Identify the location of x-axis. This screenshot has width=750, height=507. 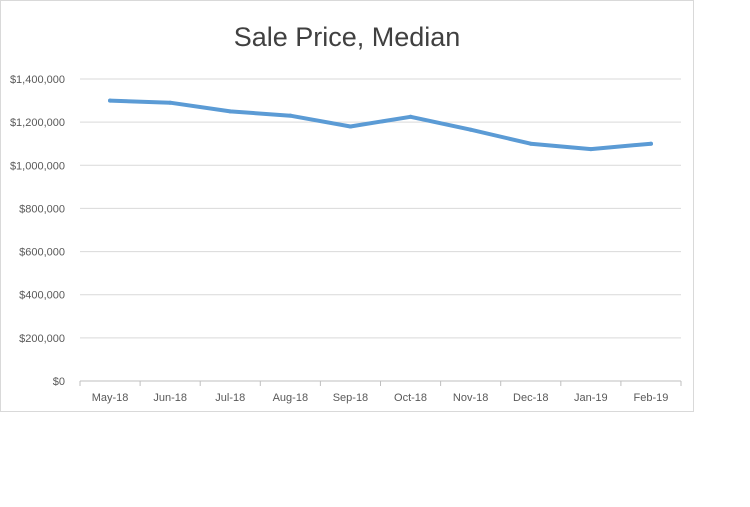
(380, 383).